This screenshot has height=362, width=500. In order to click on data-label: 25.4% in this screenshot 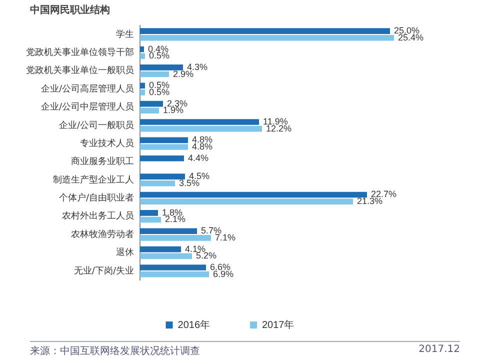, I will do `click(411, 37)`.